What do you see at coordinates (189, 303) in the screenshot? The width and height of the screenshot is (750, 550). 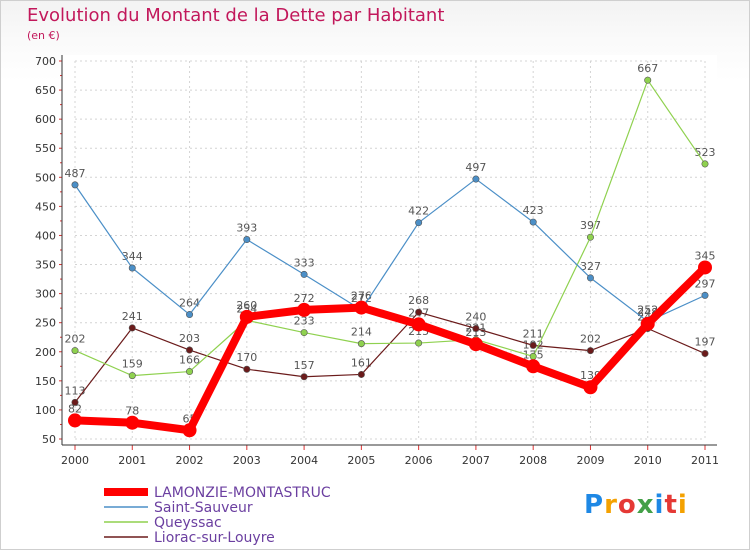 I see `data-label: 264` at bounding box center [189, 303].